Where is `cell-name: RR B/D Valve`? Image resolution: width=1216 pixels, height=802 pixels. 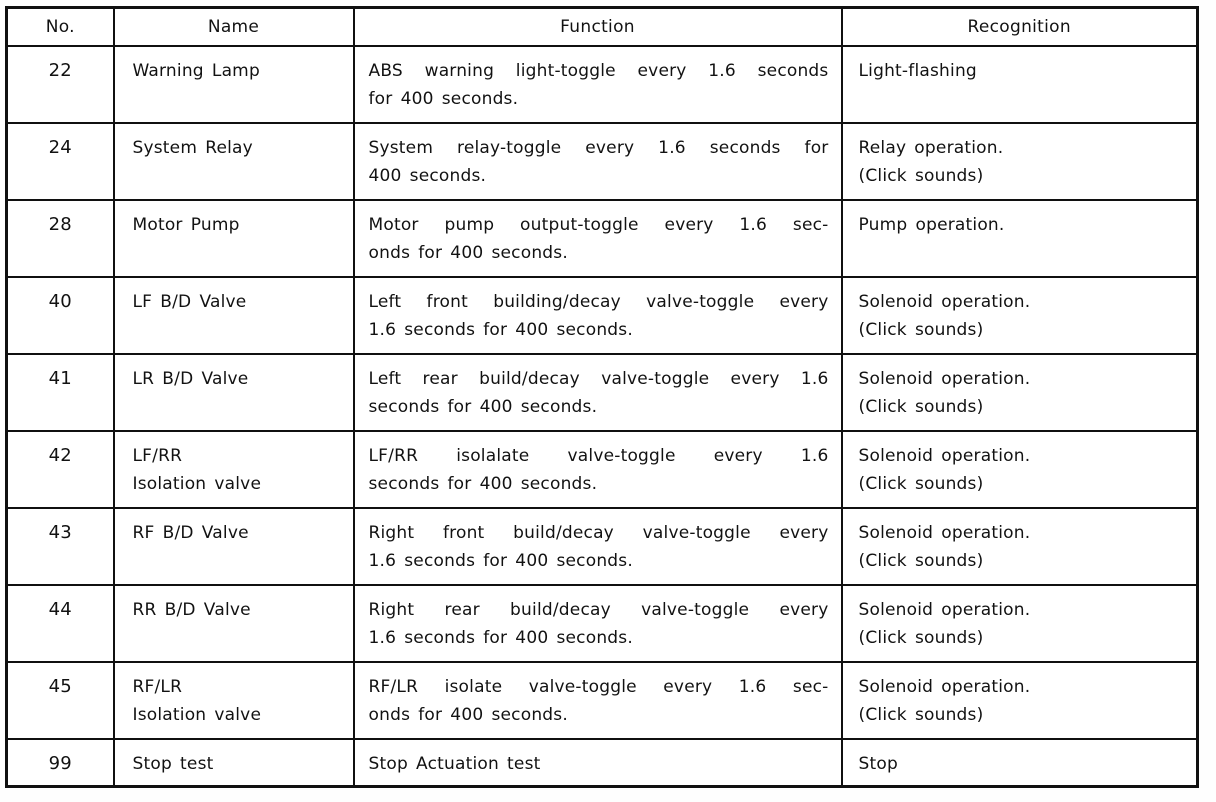 cell-name: RR B/D Valve is located at coordinates (233, 623).